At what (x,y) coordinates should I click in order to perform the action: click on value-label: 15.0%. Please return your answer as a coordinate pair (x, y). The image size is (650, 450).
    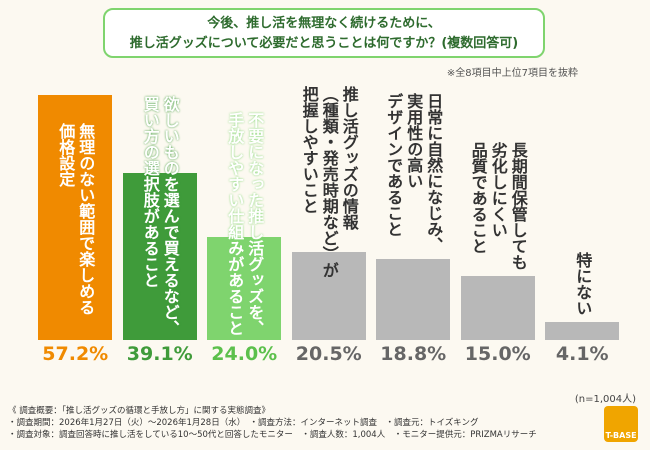
    Looking at the image, I should click on (497, 354).